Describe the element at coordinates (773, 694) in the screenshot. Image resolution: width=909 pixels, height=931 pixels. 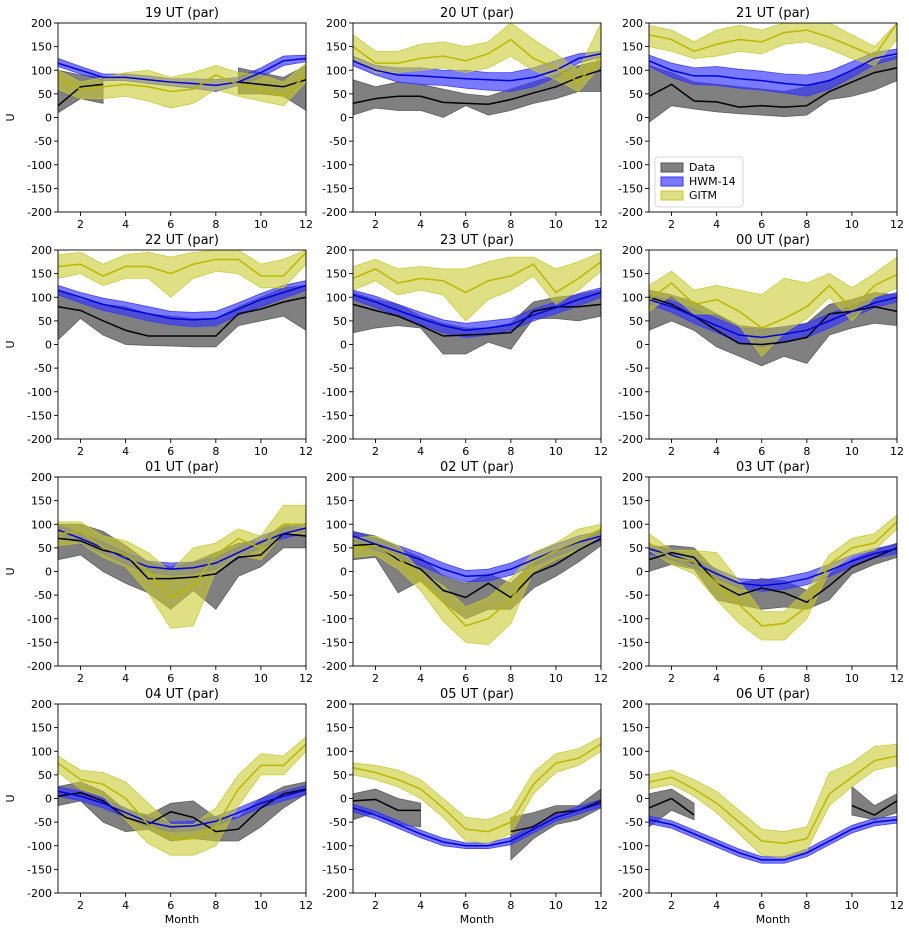
I see `panel-title: 06 UT (par)` at that location.